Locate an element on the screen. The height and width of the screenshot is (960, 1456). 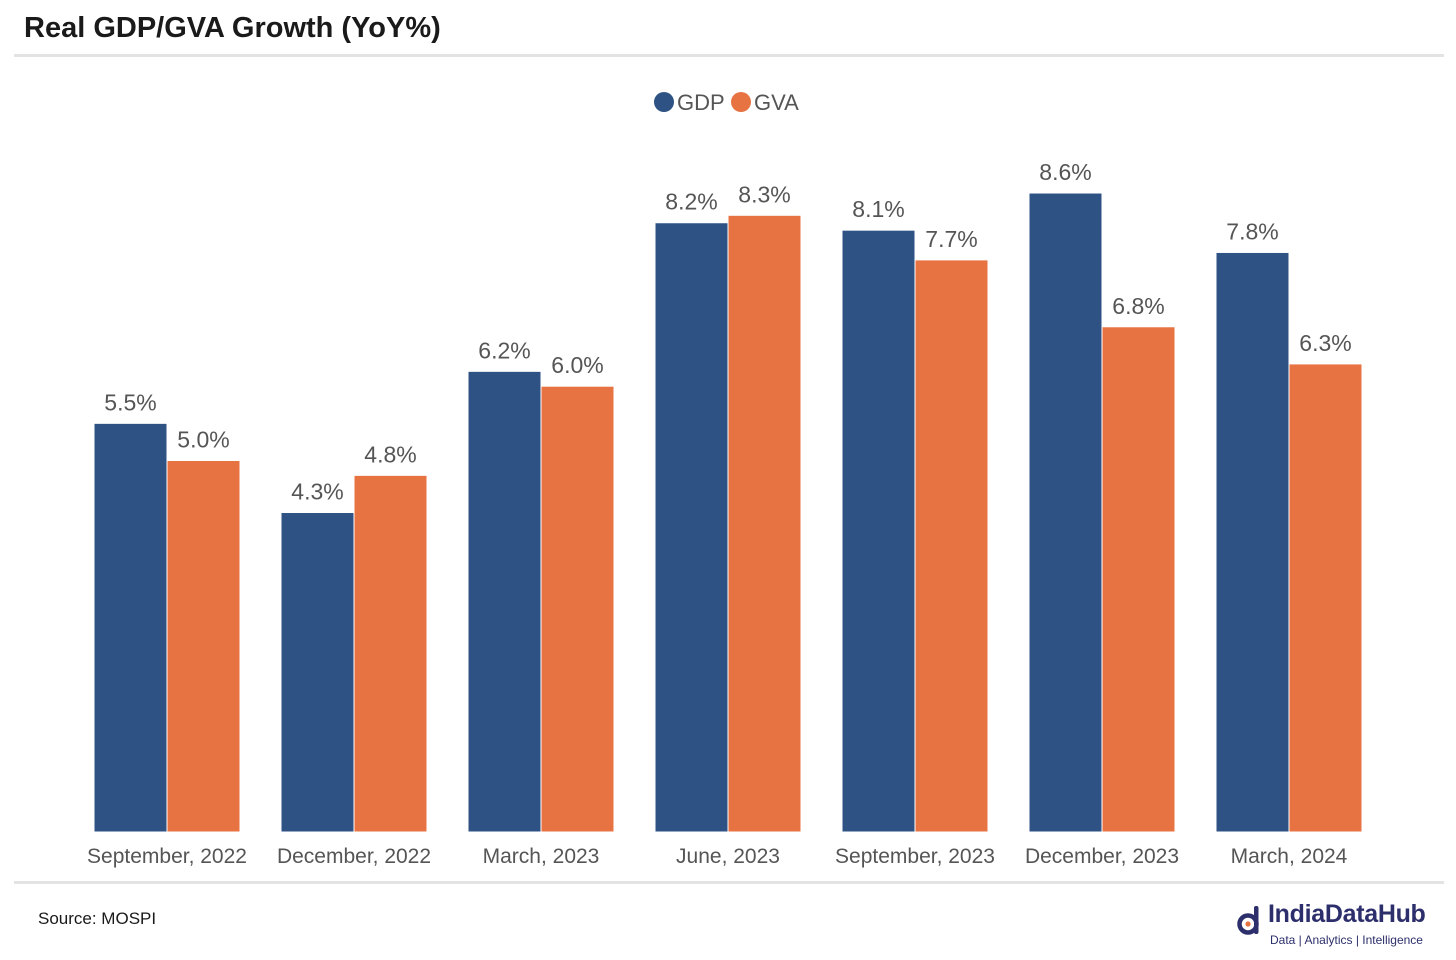
legend-label-gva: GVA is located at coordinates (776, 102).